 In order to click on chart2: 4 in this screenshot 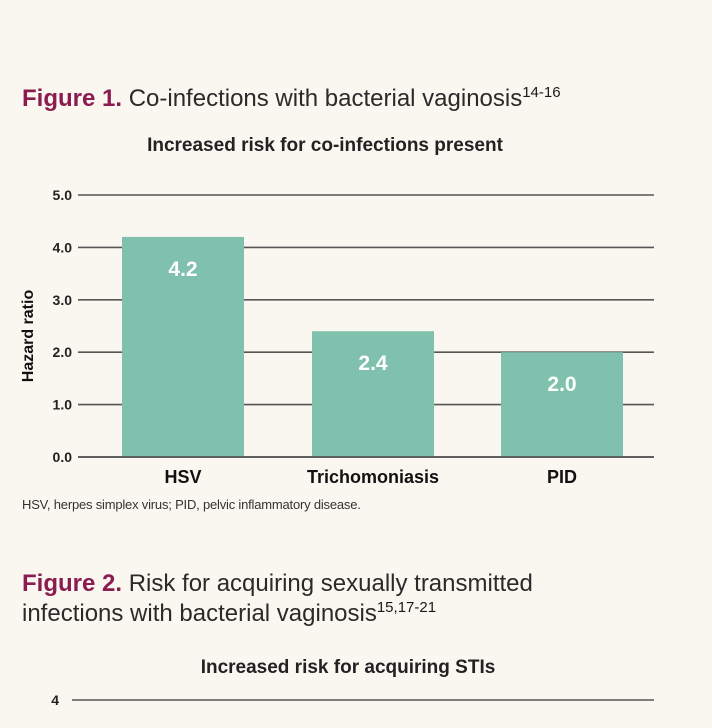, I will do `click(352, 700)`.